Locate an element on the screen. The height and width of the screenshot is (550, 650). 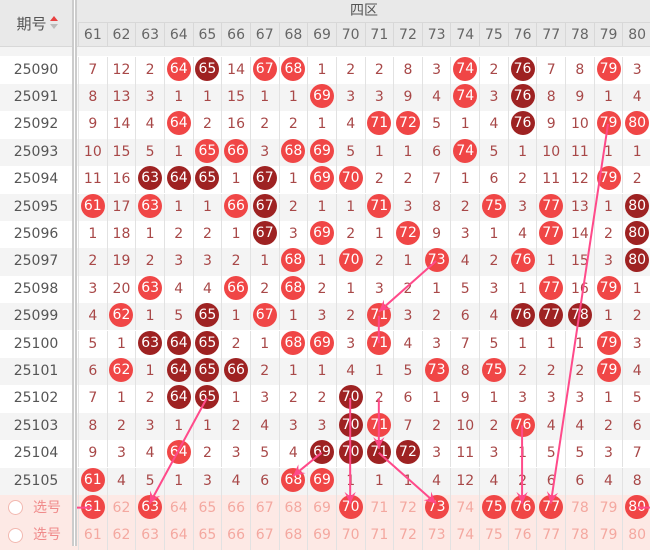
number-cell: 9 is located at coordinates (464, 399).